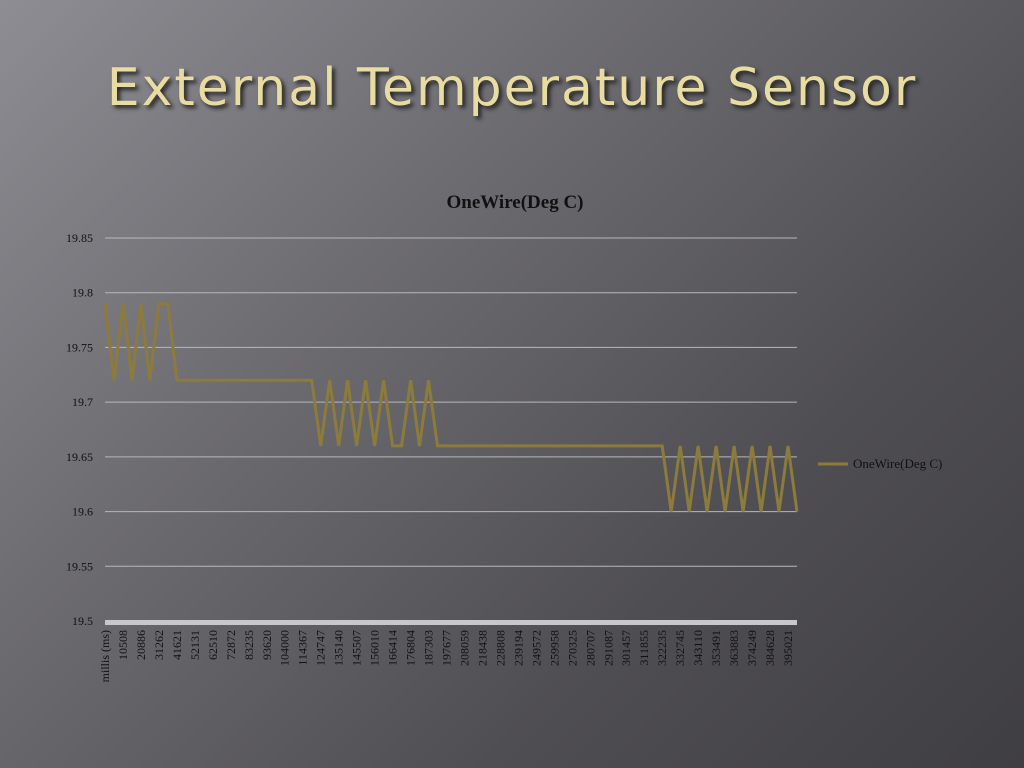 This screenshot has height=768, width=1024. What do you see at coordinates (451, 622) in the screenshot?
I see `x-axis` at bounding box center [451, 622].